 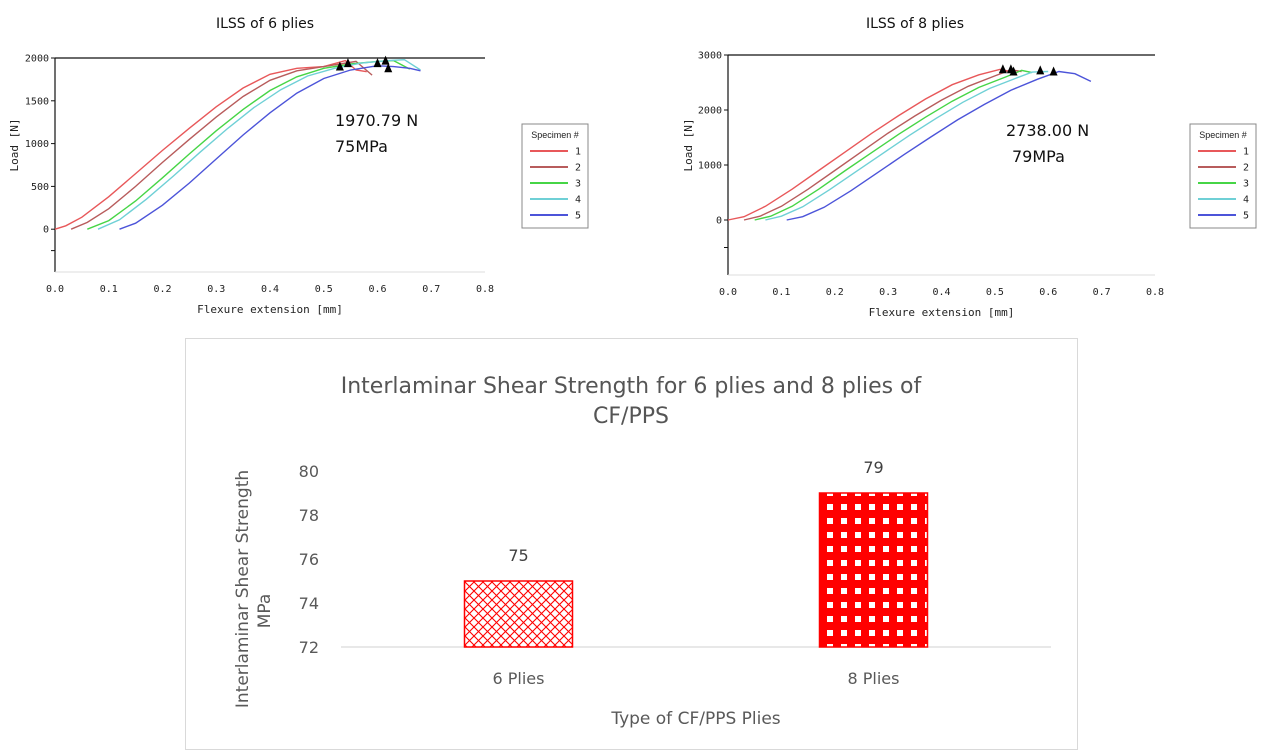 I want to click on y-tick-label: 500, so click(x=40, y=187).